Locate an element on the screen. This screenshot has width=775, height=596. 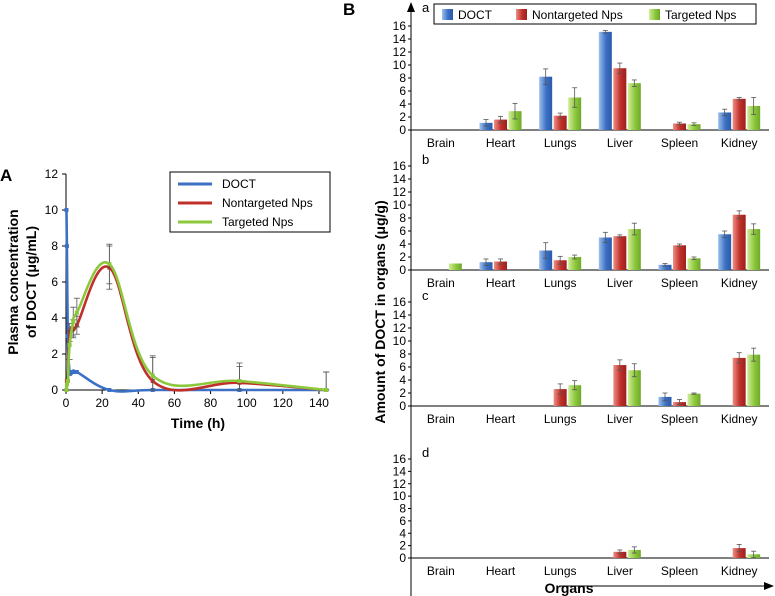
panel-a-ytick-label: 8 is located at coordinates (54, 246).